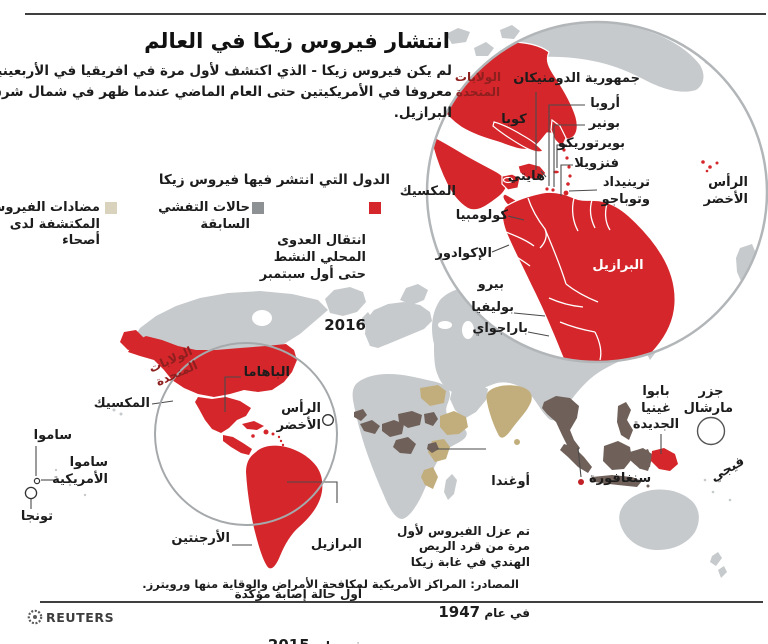 This screenshot has height=644, width=768. I want to click on borneo-shape, so click(617, 455).